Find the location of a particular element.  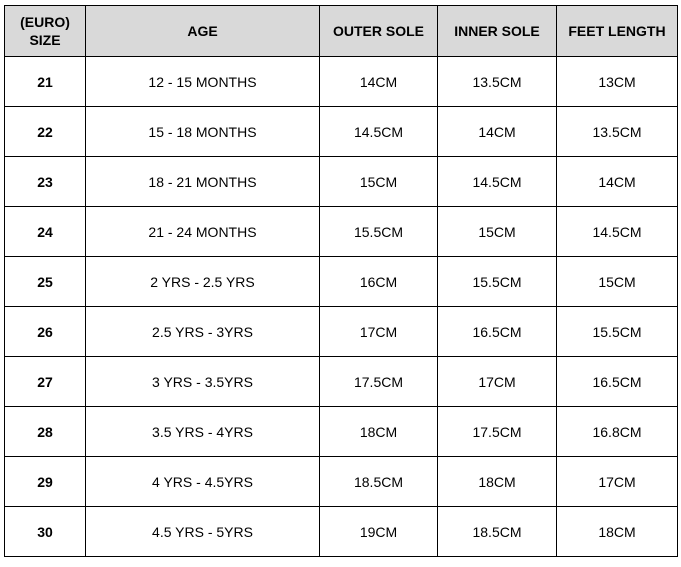

cell-size: 29 is located at coordinates (45, 481).